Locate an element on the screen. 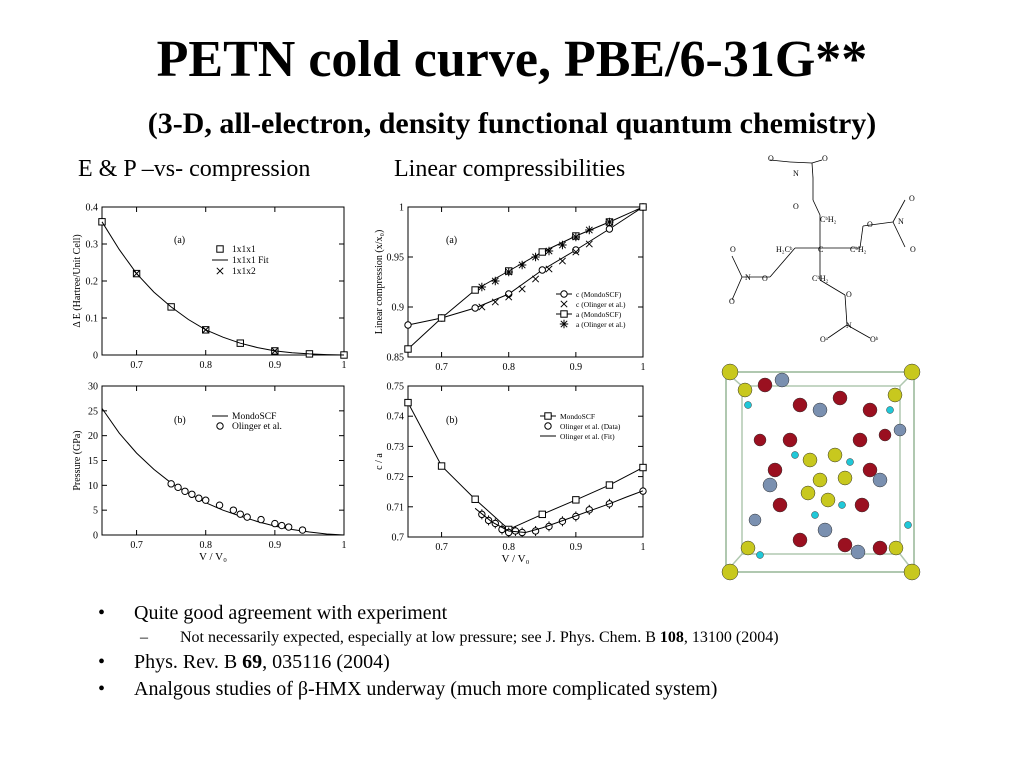 The height and width of the screenshot is (768, 1024). atom-label: CᵇH₂ is located at coordinates (858, 249).